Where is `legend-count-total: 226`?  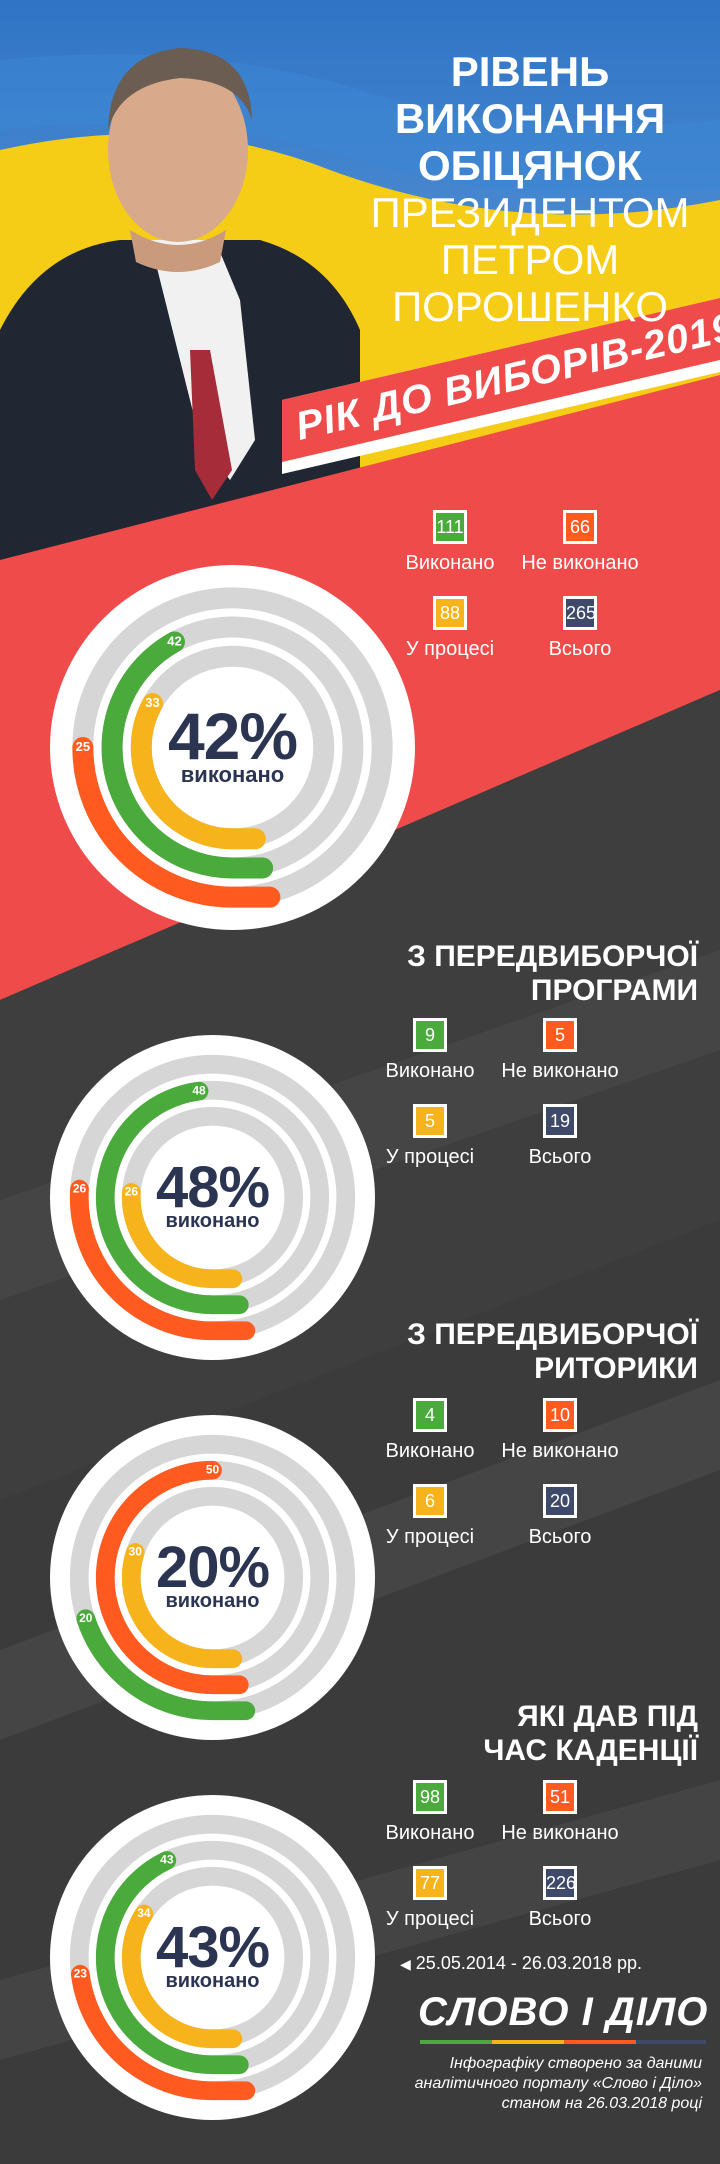 legend-count-total: 226 is located at coordinates (560, 1883).